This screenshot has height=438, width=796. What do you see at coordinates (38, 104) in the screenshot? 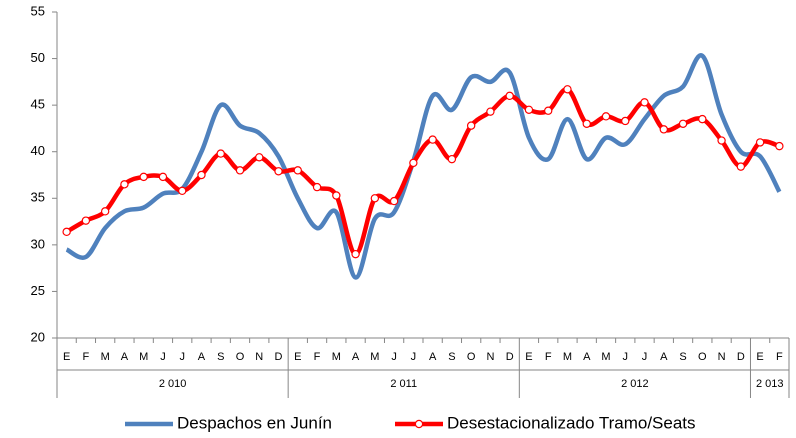
I see `y-tick-label: 45` at bounding box center [38, 104].